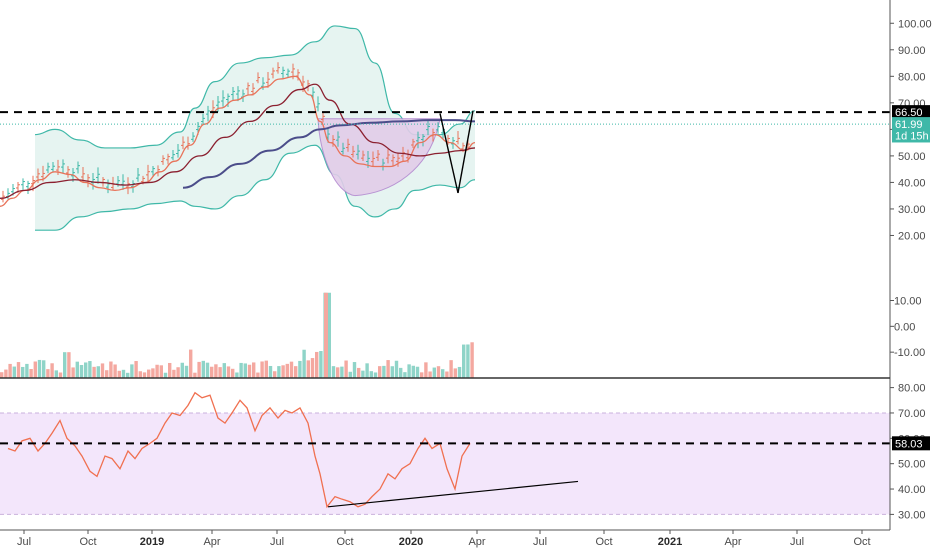 The width and height of the screenshot is (932, 550). What do you see at coordinates (909, 444) in the screenshot?
I see `rsi-badge-label: 58.03` at bounding box center [909, 444].